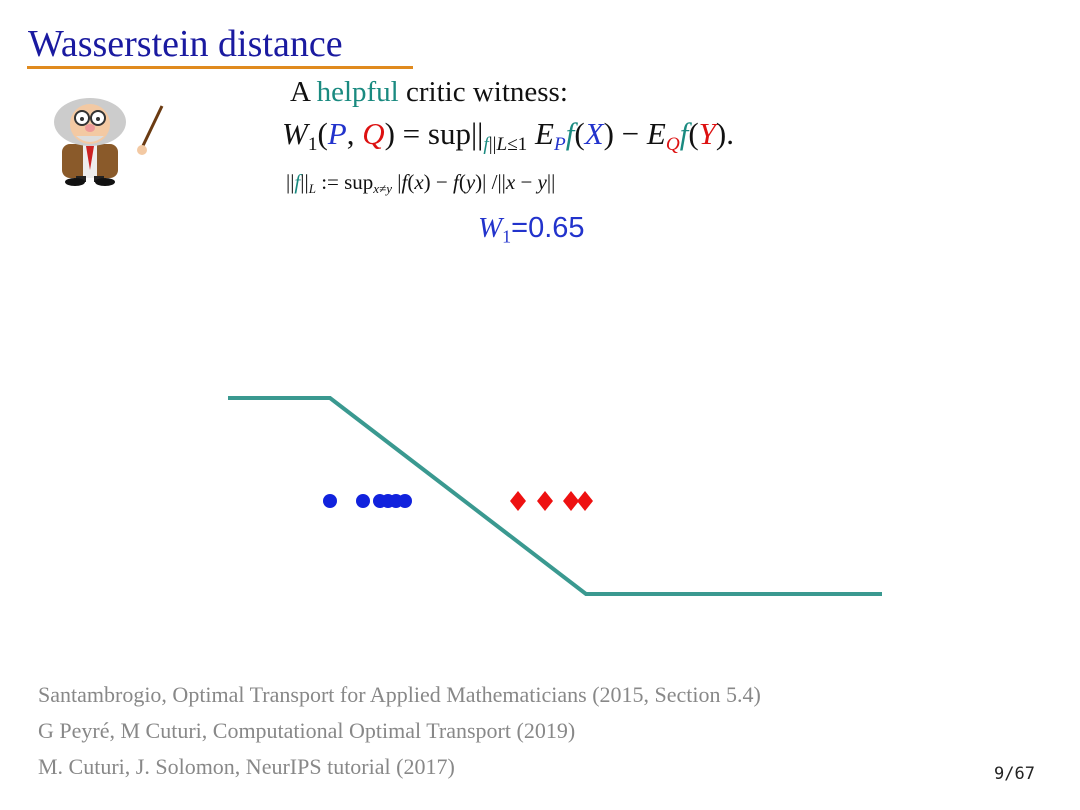 The width and height of the screenshot is (1080, 810). I want to click on formula-part: ) = sup, so click(427, 133).